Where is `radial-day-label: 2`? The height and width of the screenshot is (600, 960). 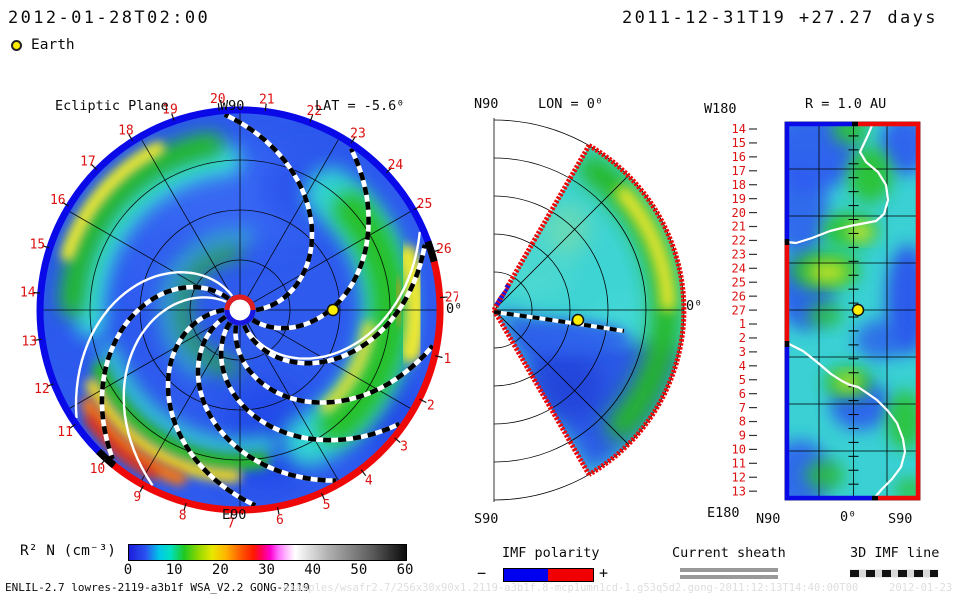 radial-day-label: 2 is located at coordinates (742, 338).